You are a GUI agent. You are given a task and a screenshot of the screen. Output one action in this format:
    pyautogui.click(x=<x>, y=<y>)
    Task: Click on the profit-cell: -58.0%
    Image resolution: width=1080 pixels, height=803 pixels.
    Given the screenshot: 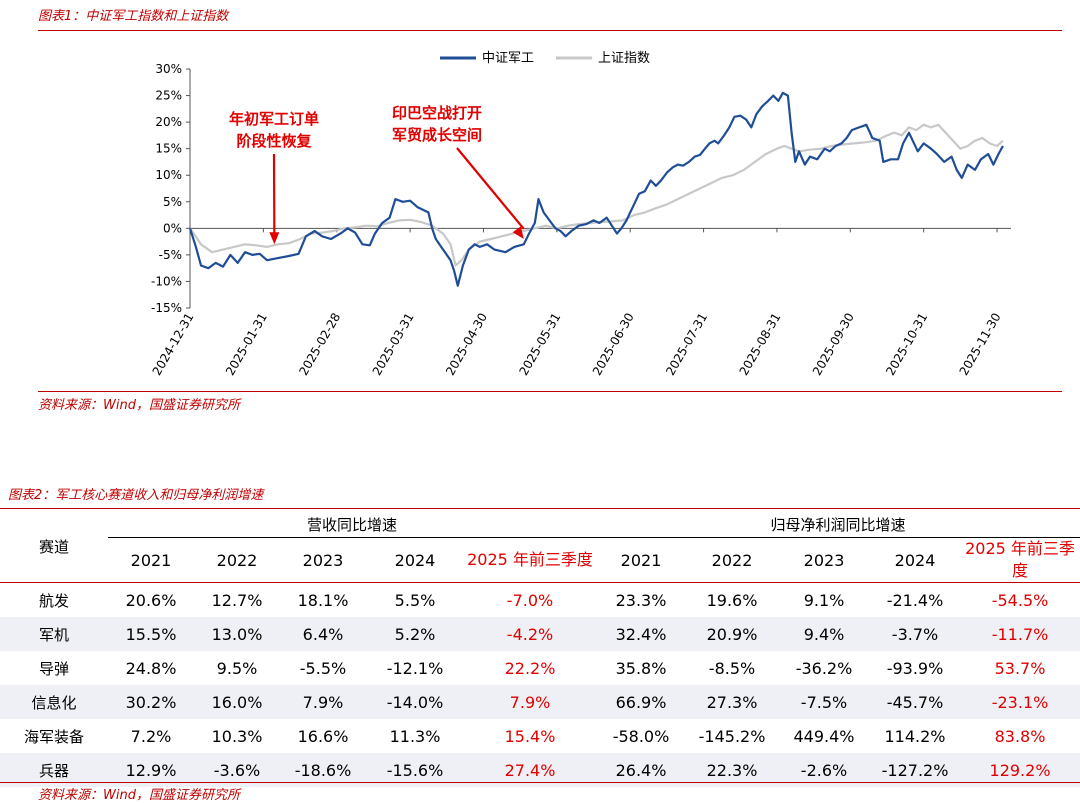 What is the action you would take?
    pyautogui.click(x=641, y=736)
    